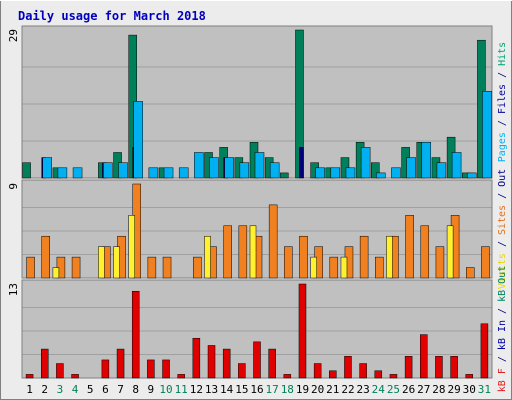 Image resolution: width=512 pixels, height=400 pixels. Describe the element at coordinates (347, 389) in the screenshot. I see `x-tick-label-day-22: 22` at that location.